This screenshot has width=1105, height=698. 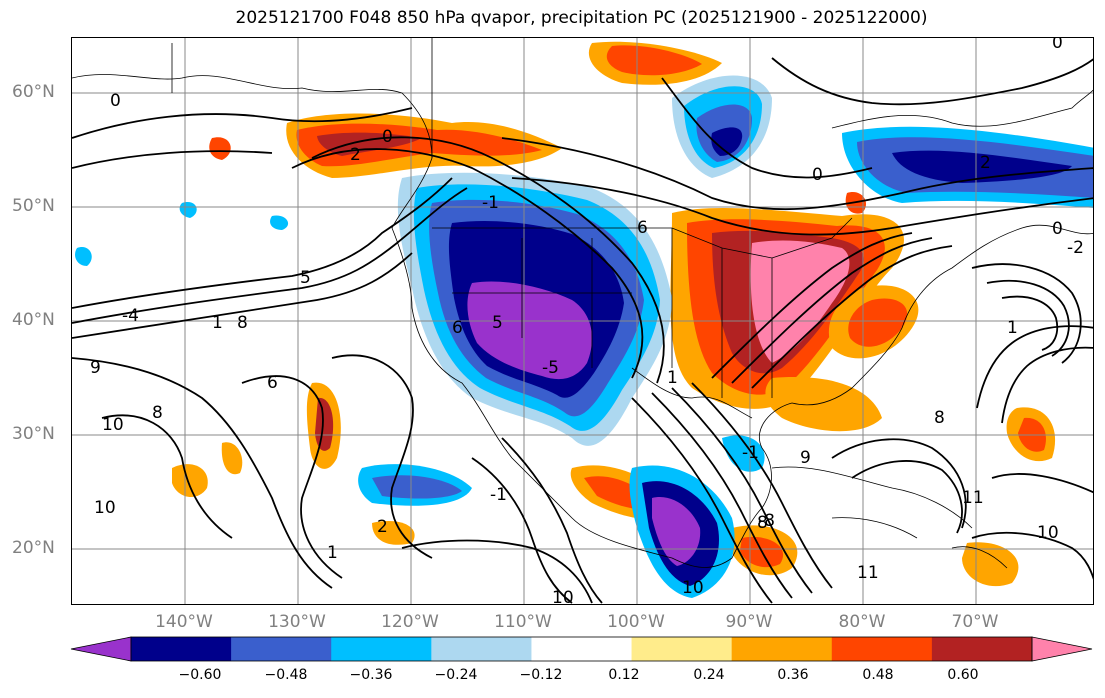 What do you see at coordinates (33, 548) in the screenshot?
I see `lat-label-20N: 20°N` at bounding box center [33, 548].